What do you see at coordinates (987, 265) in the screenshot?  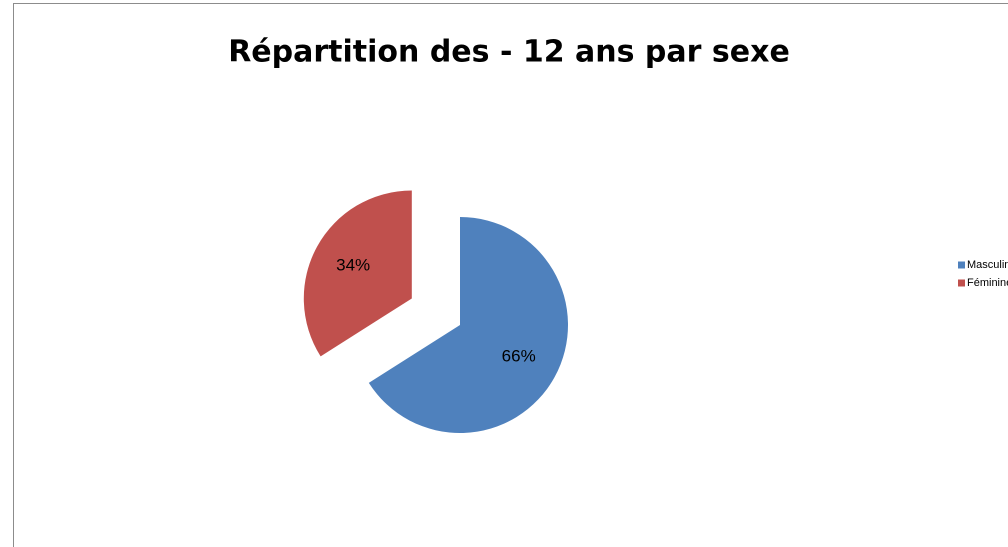 I see `legend-label: Masculin` at bounding box center [987, 265].